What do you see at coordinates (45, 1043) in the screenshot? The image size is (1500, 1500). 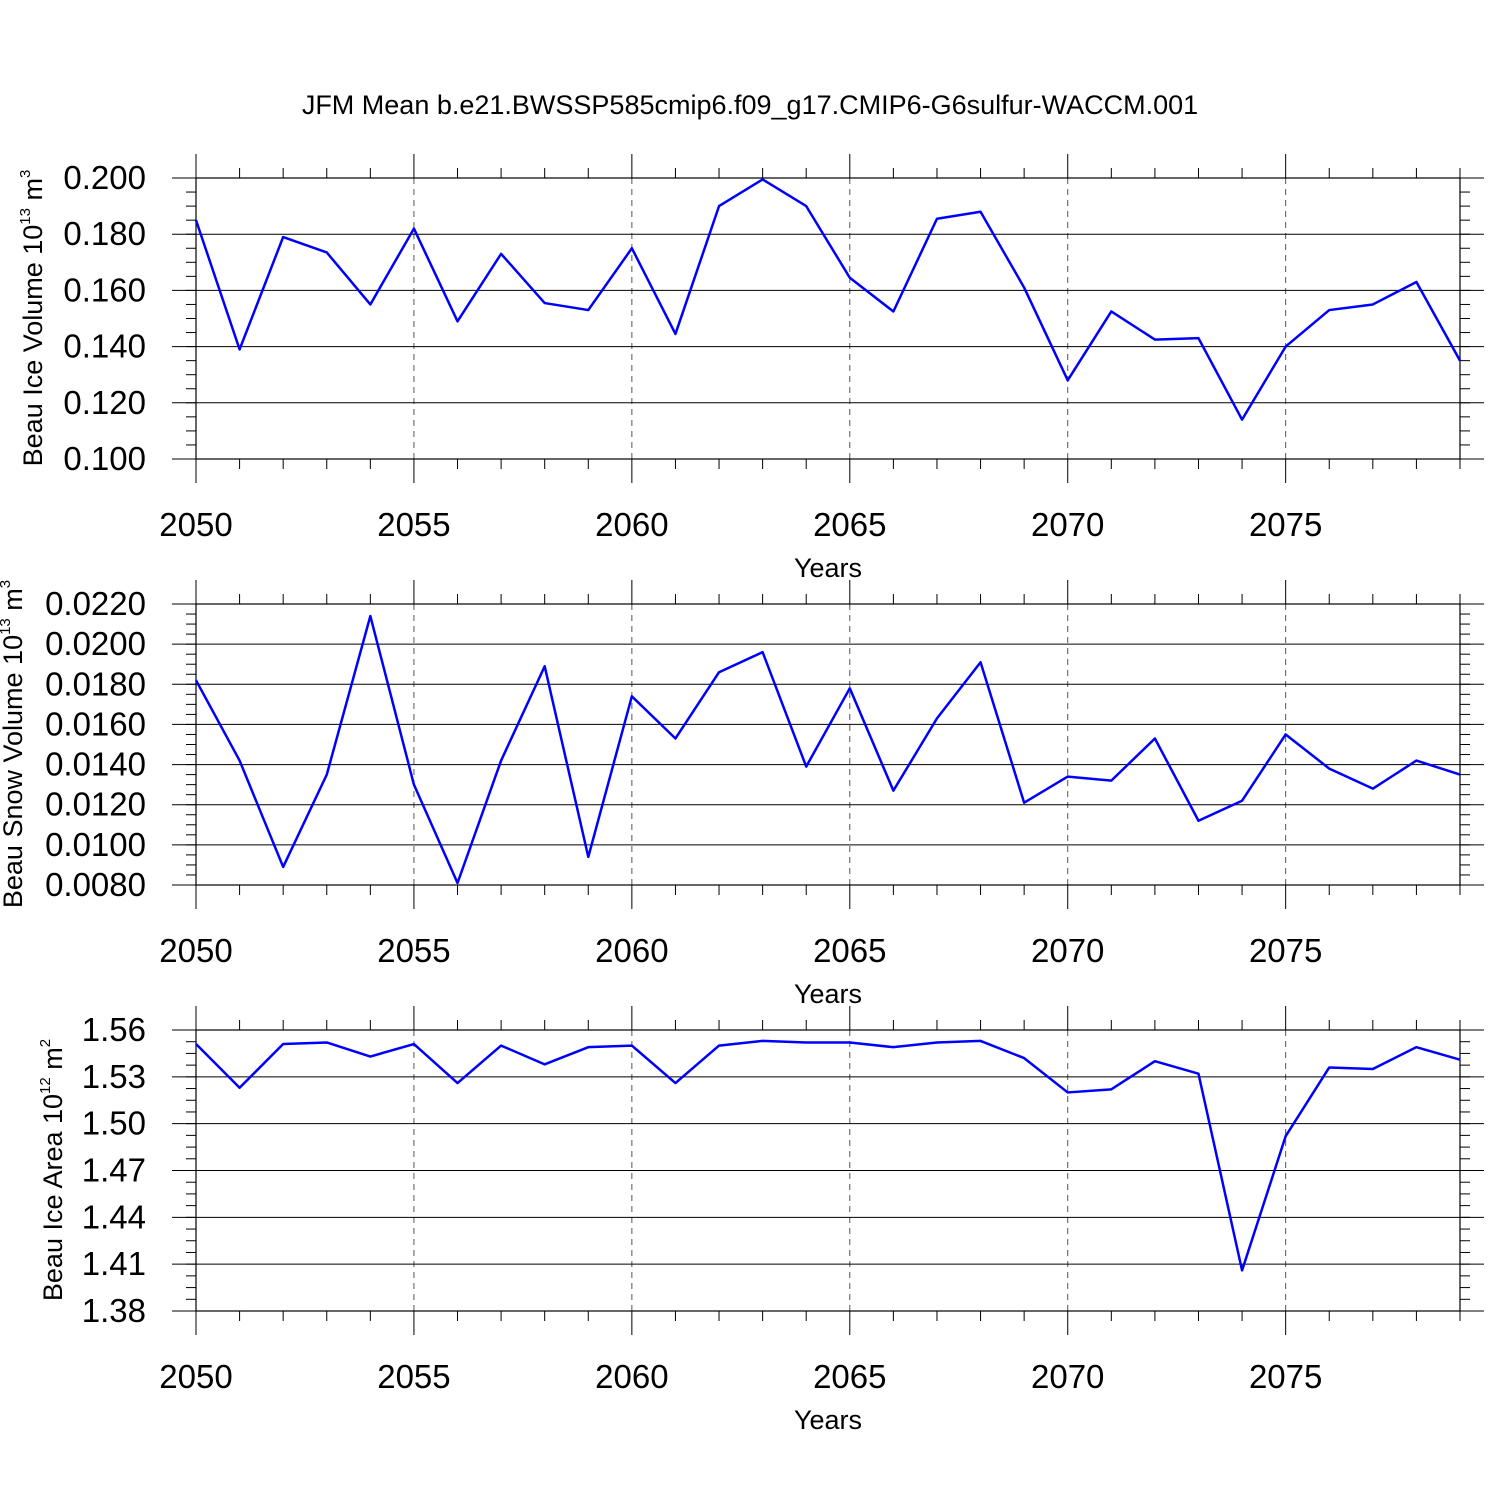 I see `y-axis-label-superscript: 2` at bounding box center [45, 1043].